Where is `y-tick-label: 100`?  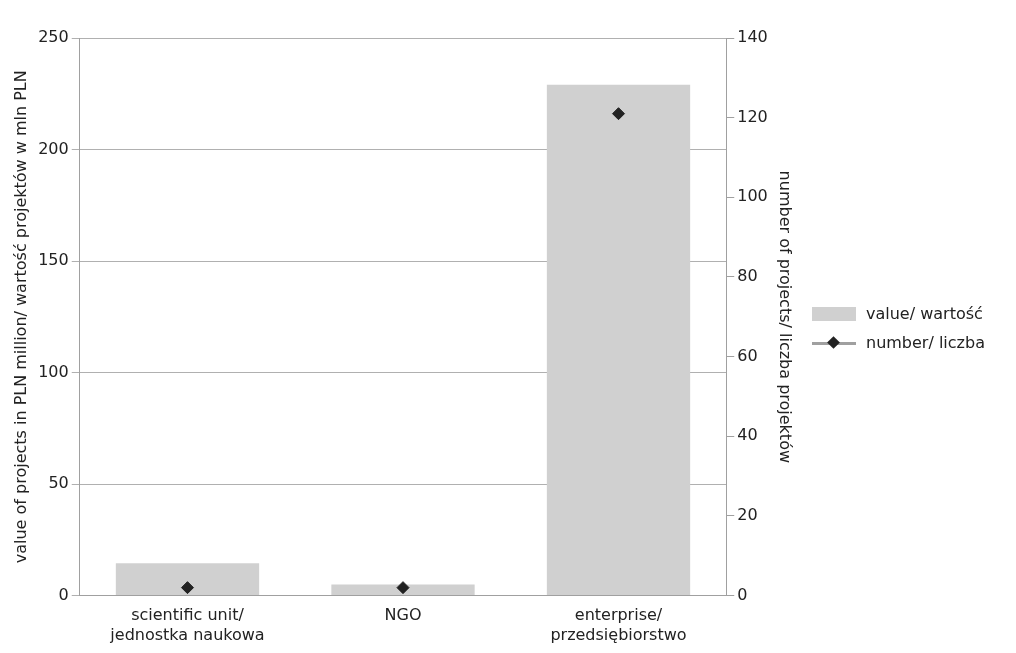
y-tick-label: 100 is located at coordinates (53, 371).